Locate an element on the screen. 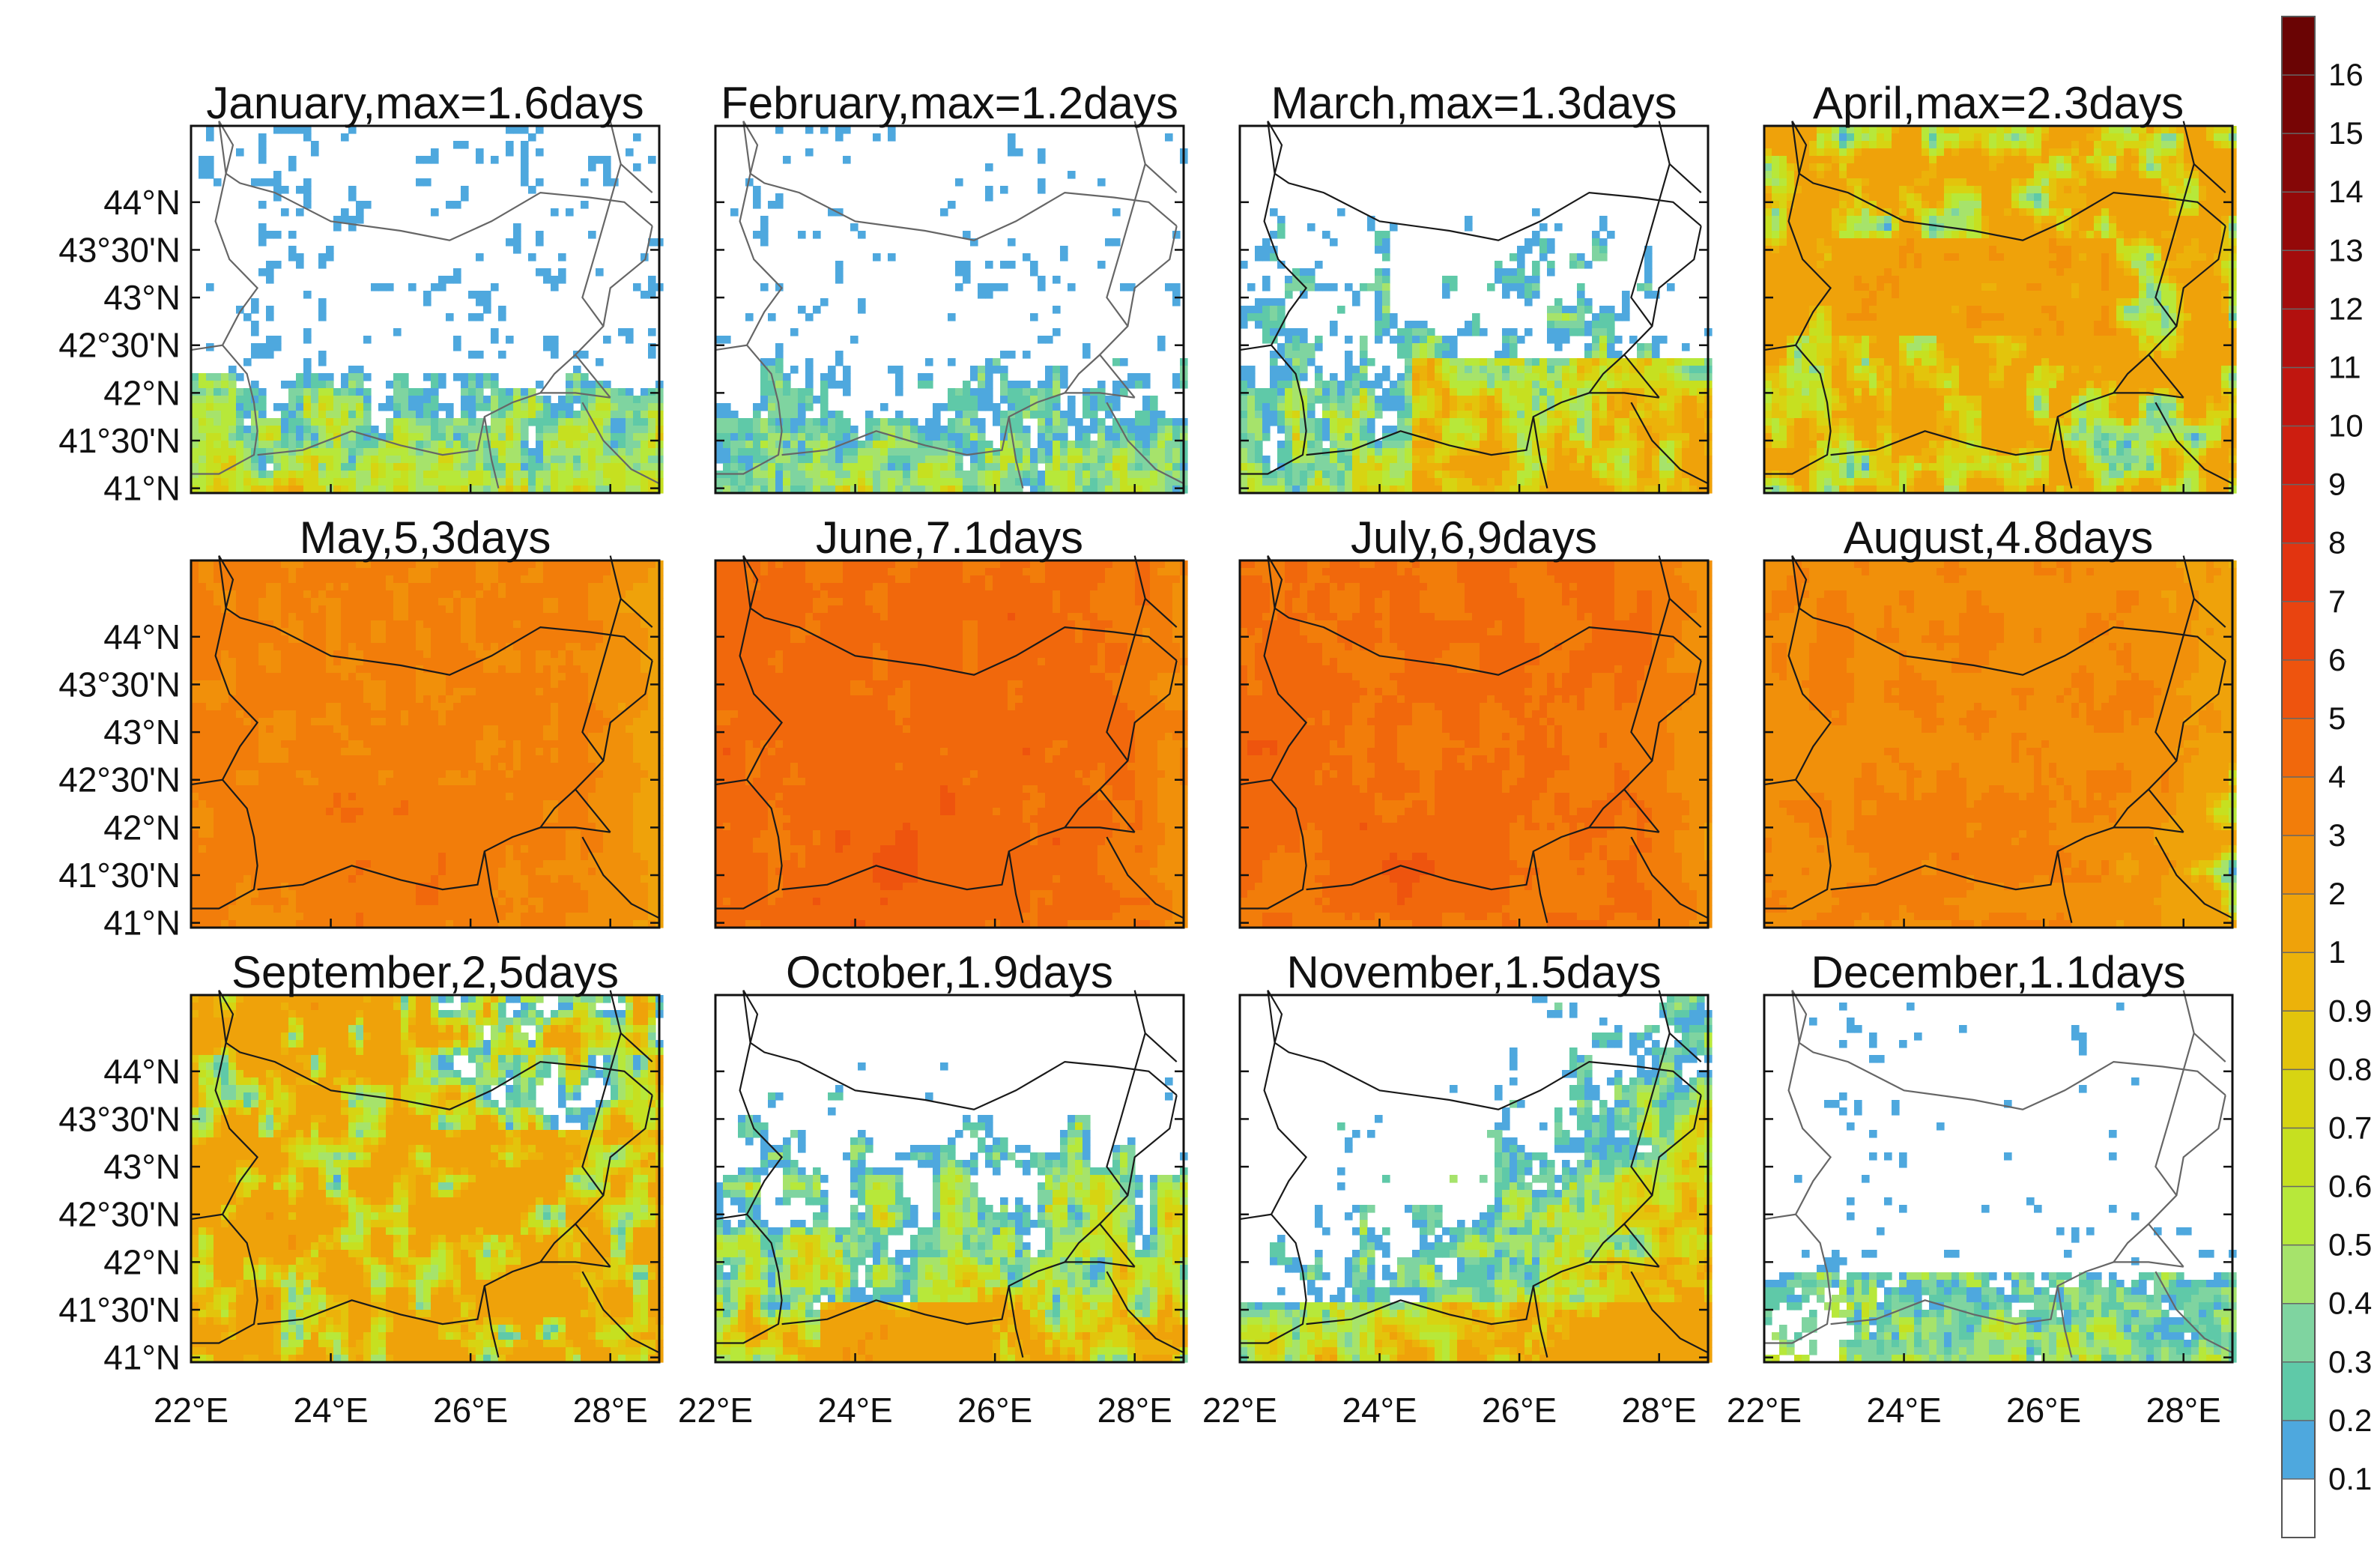 Image resolution: width=2380 pixels, height=1560 pixels. map-panel-february: February,max=1.2days is located at coordinates (951, 286).